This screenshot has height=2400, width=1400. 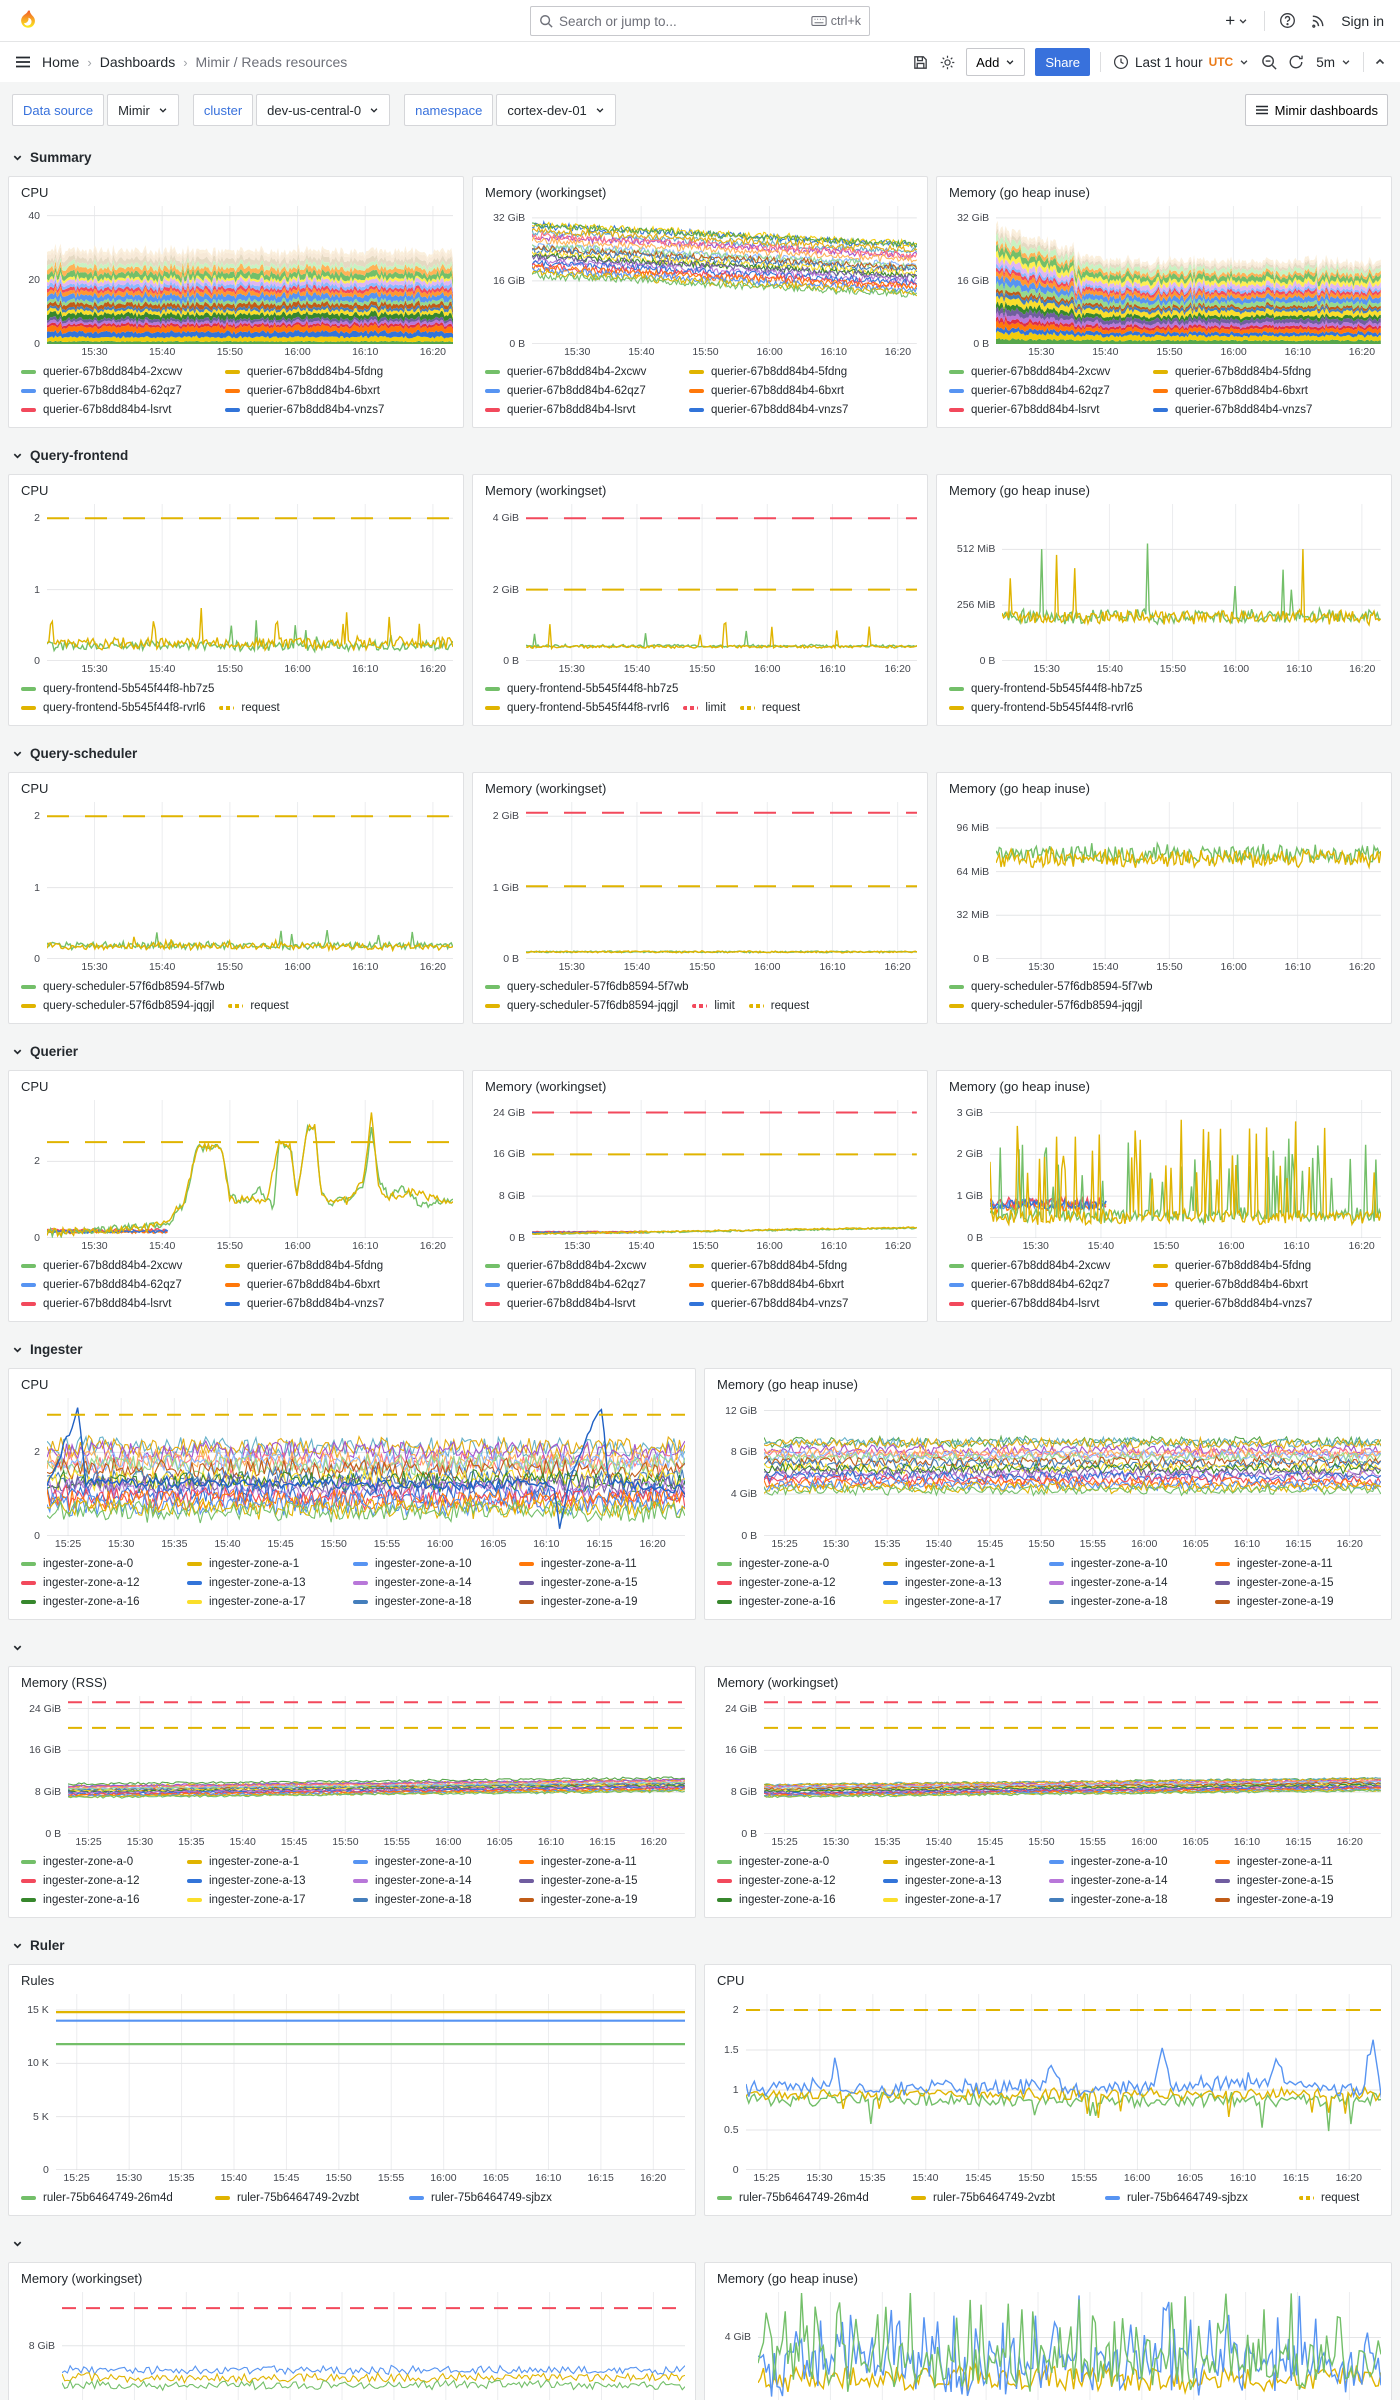 What do you see at coordinates (793, 1900) in the screenshot?
I see `legend-item: ingester-zone-a-16` at bounding box center [793, 1900].